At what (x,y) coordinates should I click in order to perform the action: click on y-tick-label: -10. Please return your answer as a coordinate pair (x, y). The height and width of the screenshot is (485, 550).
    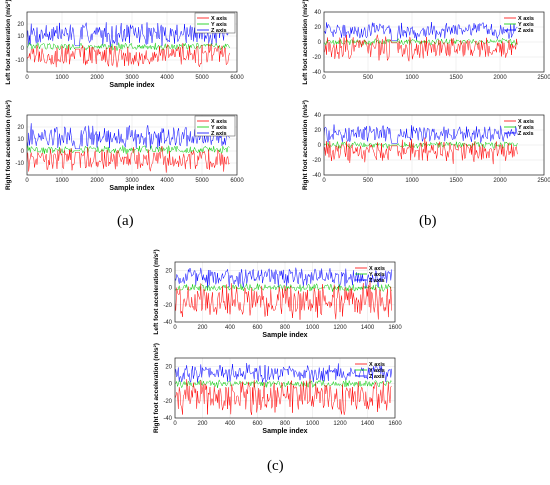
    Looking at the image, I should click on (19, 61).